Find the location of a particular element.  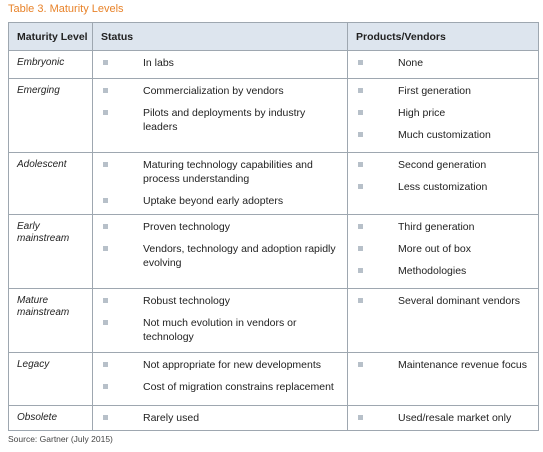

list-item: Cost of migration constrains replacement is located at coordinates (220, 387).